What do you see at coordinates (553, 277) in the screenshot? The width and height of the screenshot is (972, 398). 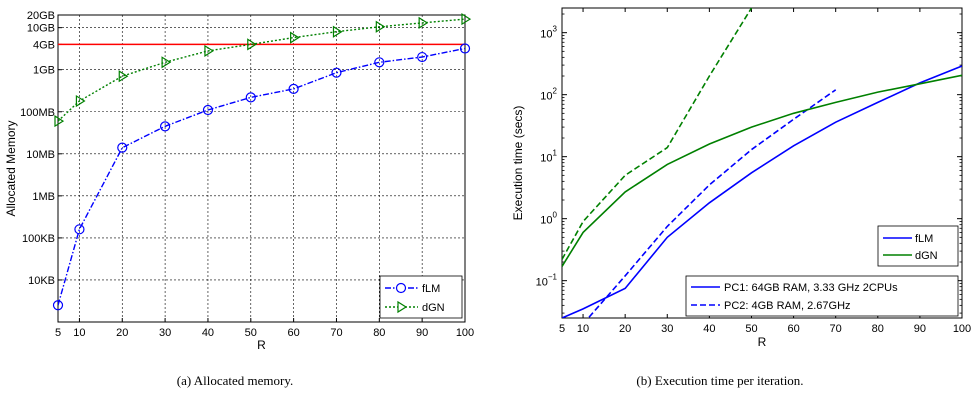 I see `y-tick-exponent: −1` at bounding box center [553, 277].